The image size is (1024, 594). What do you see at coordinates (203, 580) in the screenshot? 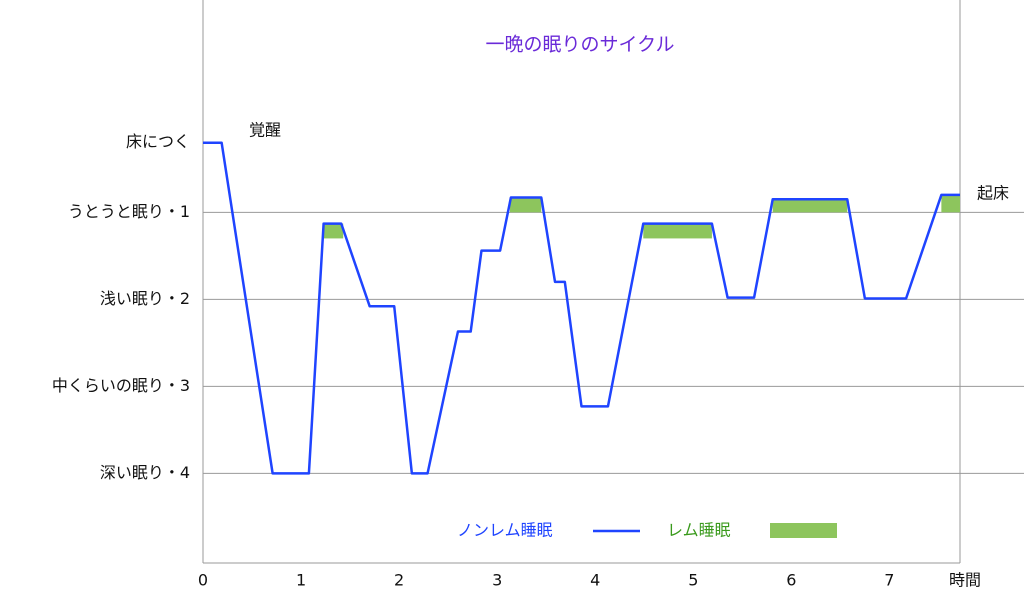
I see `x-tick-label: 0` at bounding box center [203, 580].